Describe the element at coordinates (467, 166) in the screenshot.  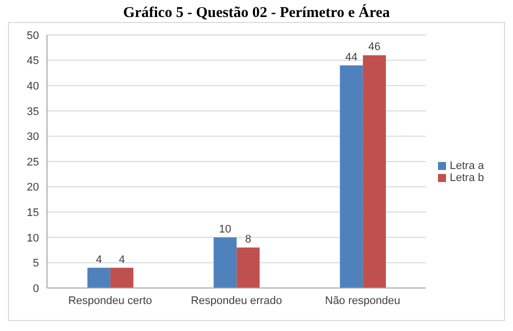
I see `legend-label: Letra a` at that location.